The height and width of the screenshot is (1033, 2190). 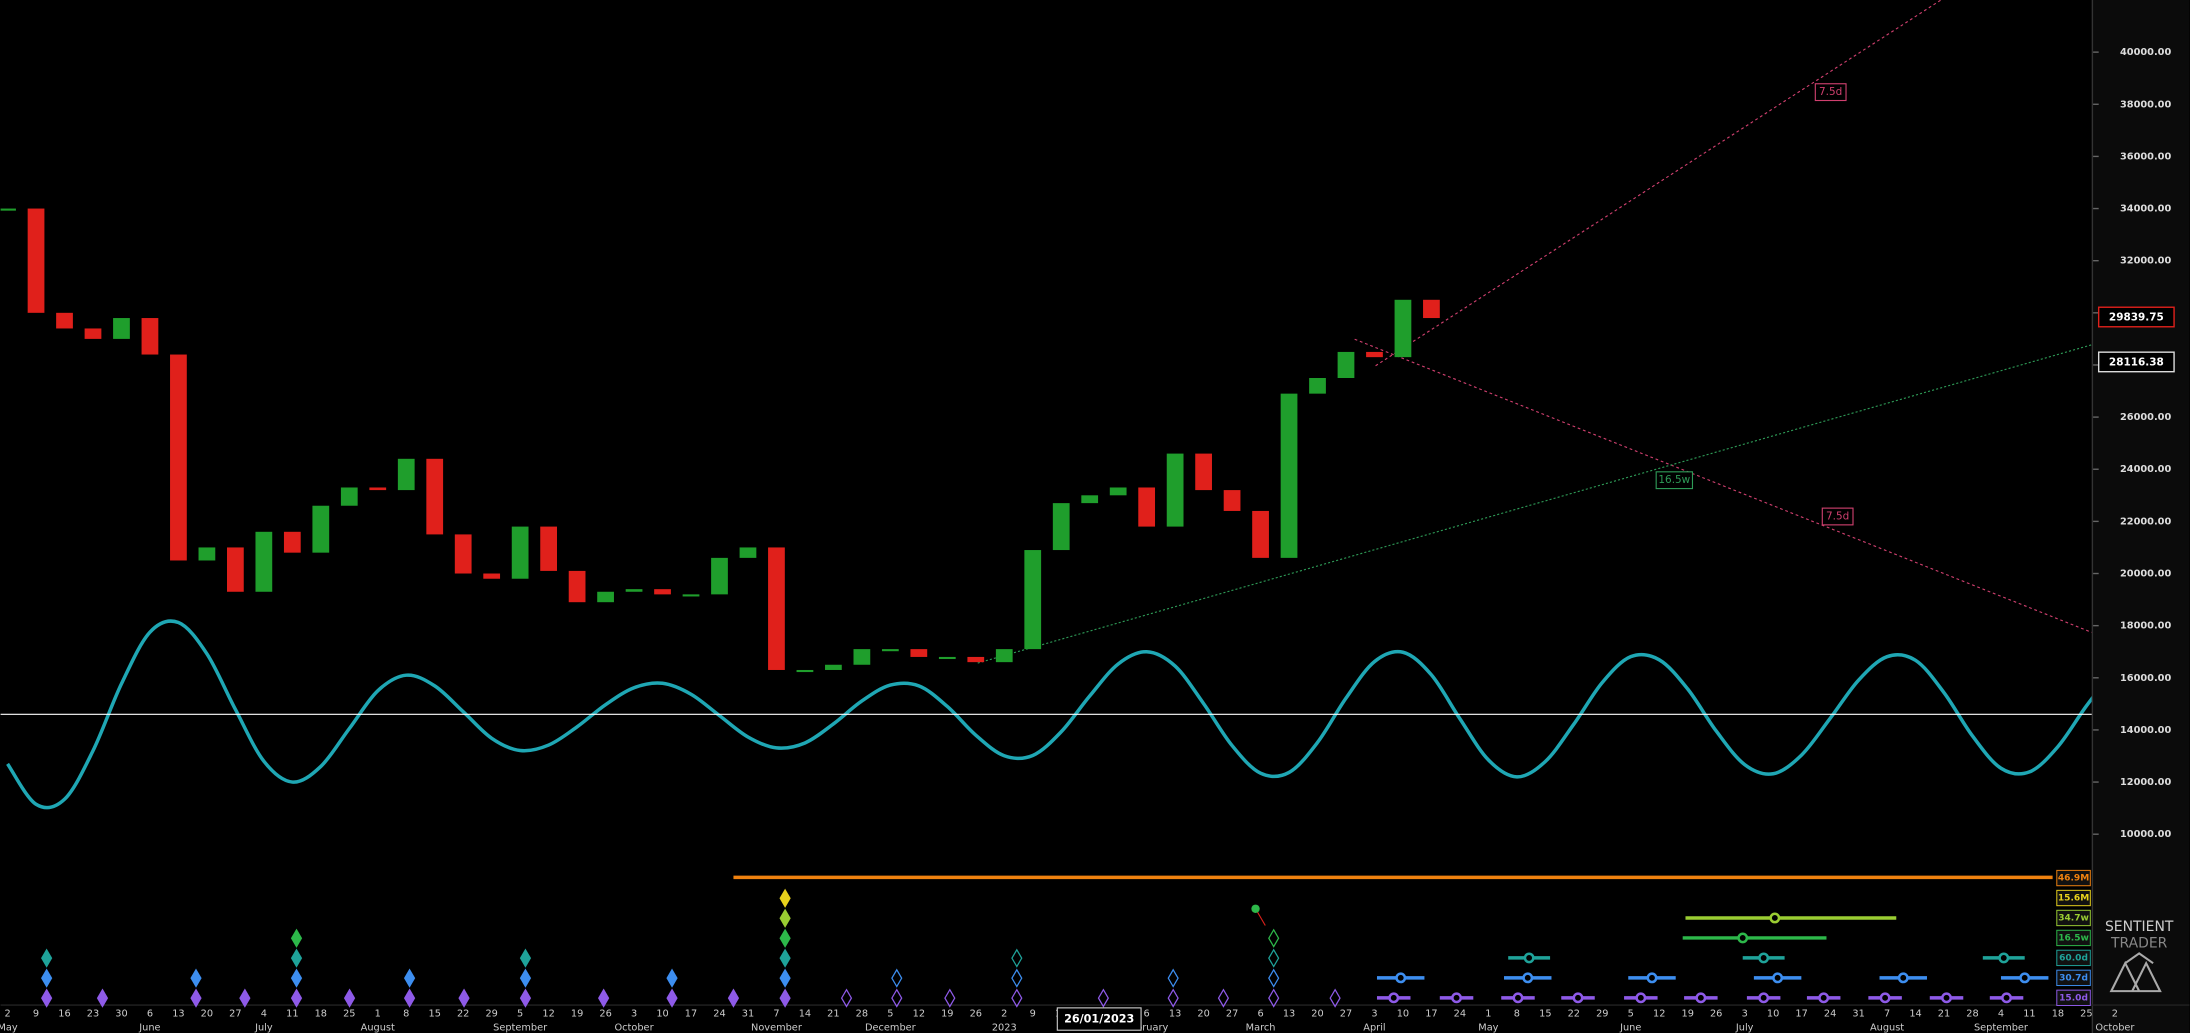 I want to click on price-label-box, so click(x=2136, y=362).